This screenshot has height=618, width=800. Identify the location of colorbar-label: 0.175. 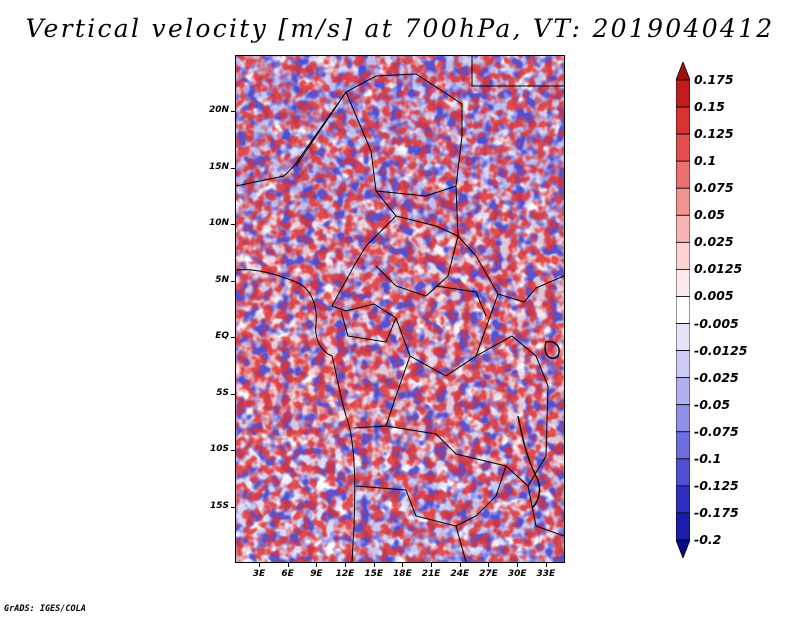
(714, 79).